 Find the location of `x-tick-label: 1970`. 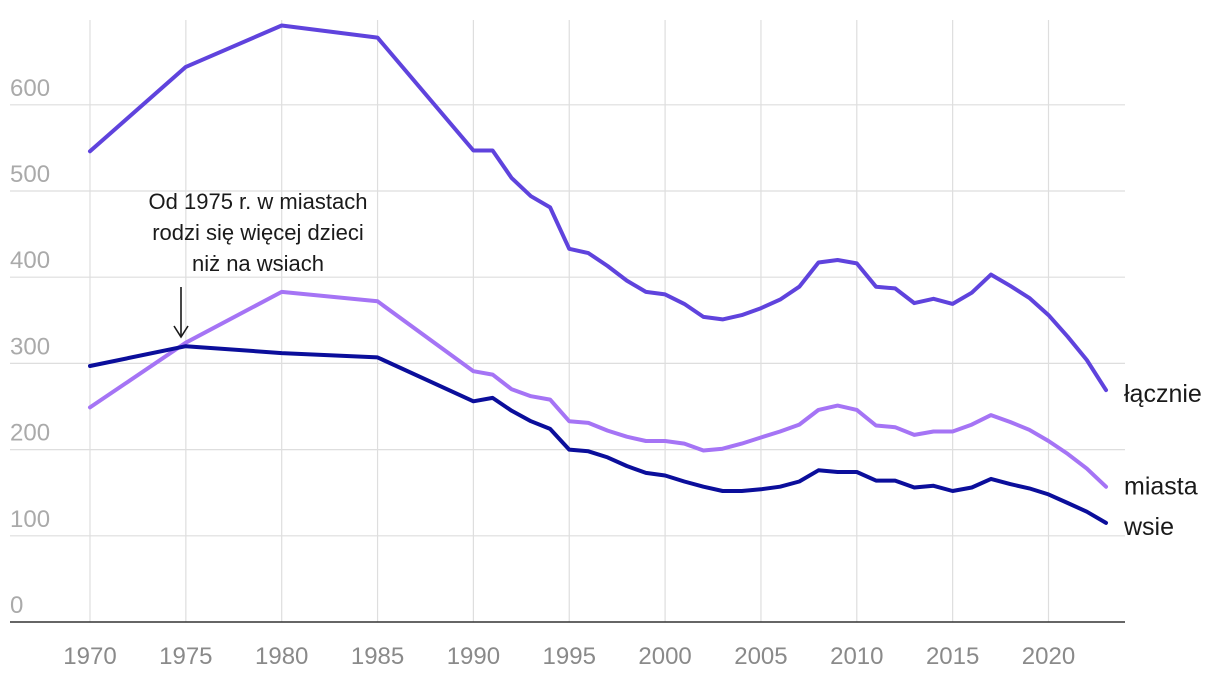

x-tick-label: 1970 is located at coordinates (89, 656).